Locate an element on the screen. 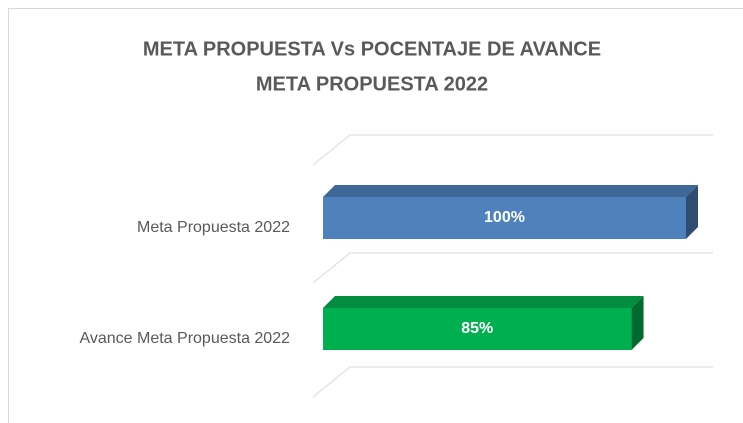  data-label: 85% is located at coordinates (477, 328).